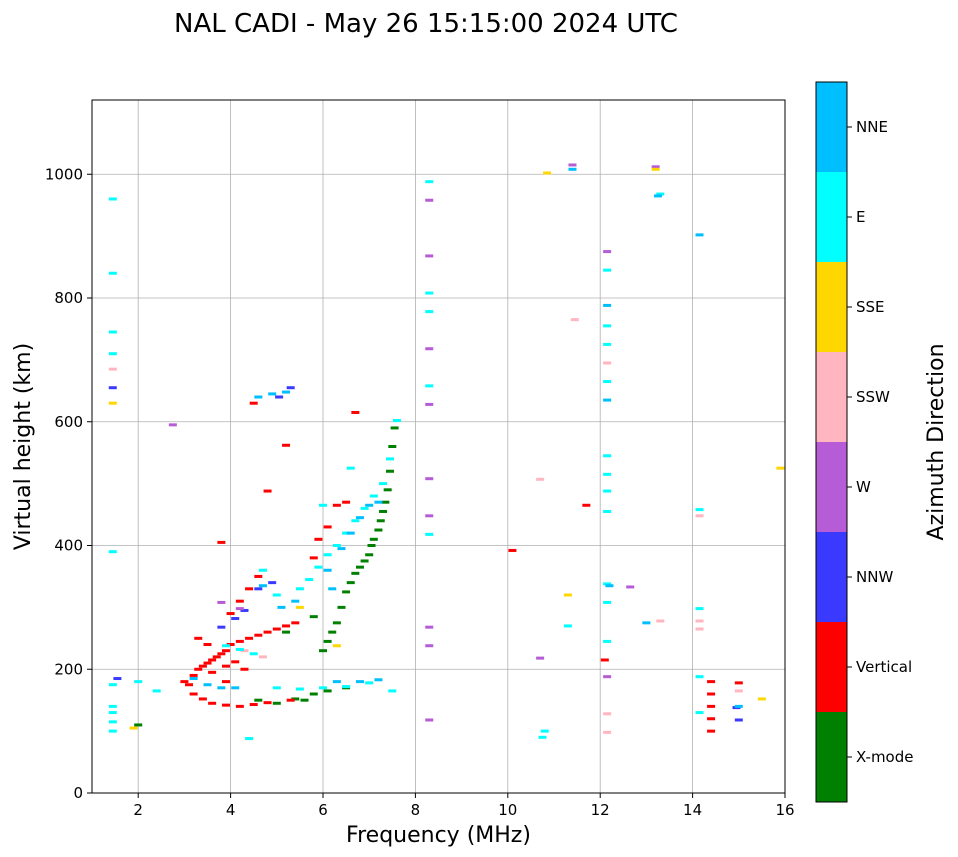 The height and width of the screenshot is (857, 958). Describe the element at coordinates (936, 441) in the screenshot. I see `colorbar-label: Azimuth Direction` at that location.